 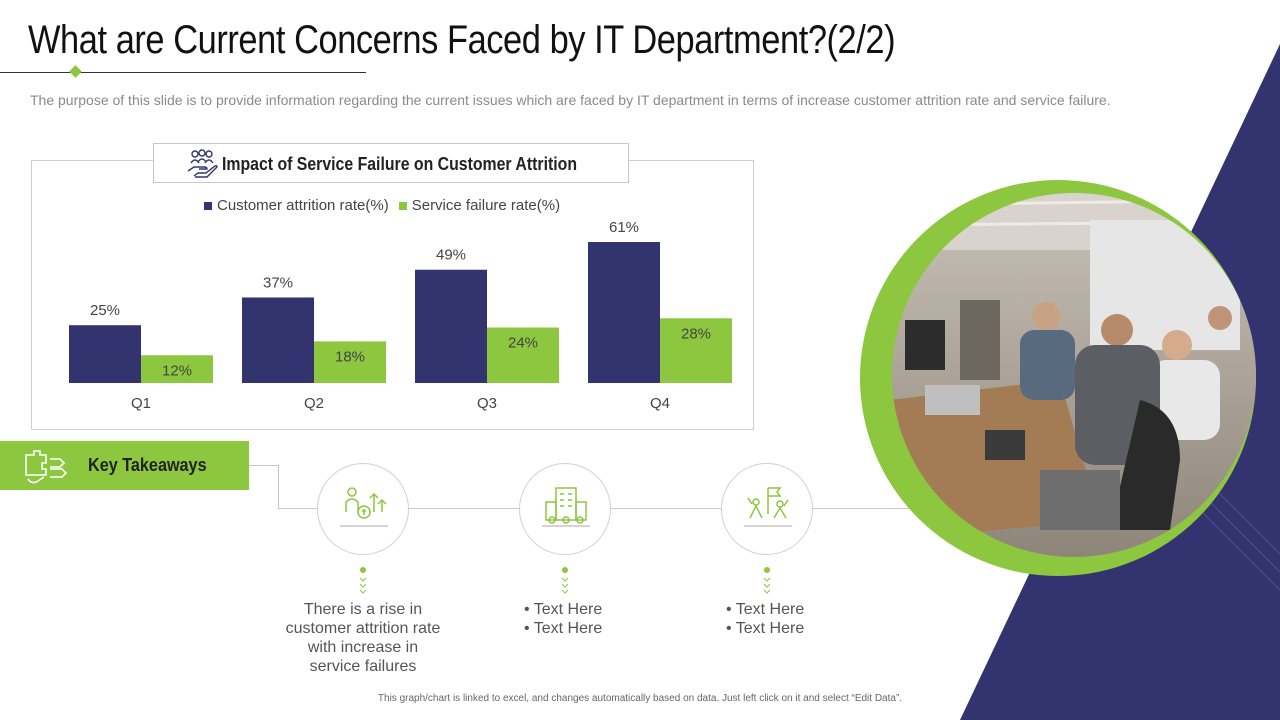 What do you see at coordinates (451, 255) in the screenshot?
I see `data-label-attrition-q3: 49%` at bounding box center [451, 255].